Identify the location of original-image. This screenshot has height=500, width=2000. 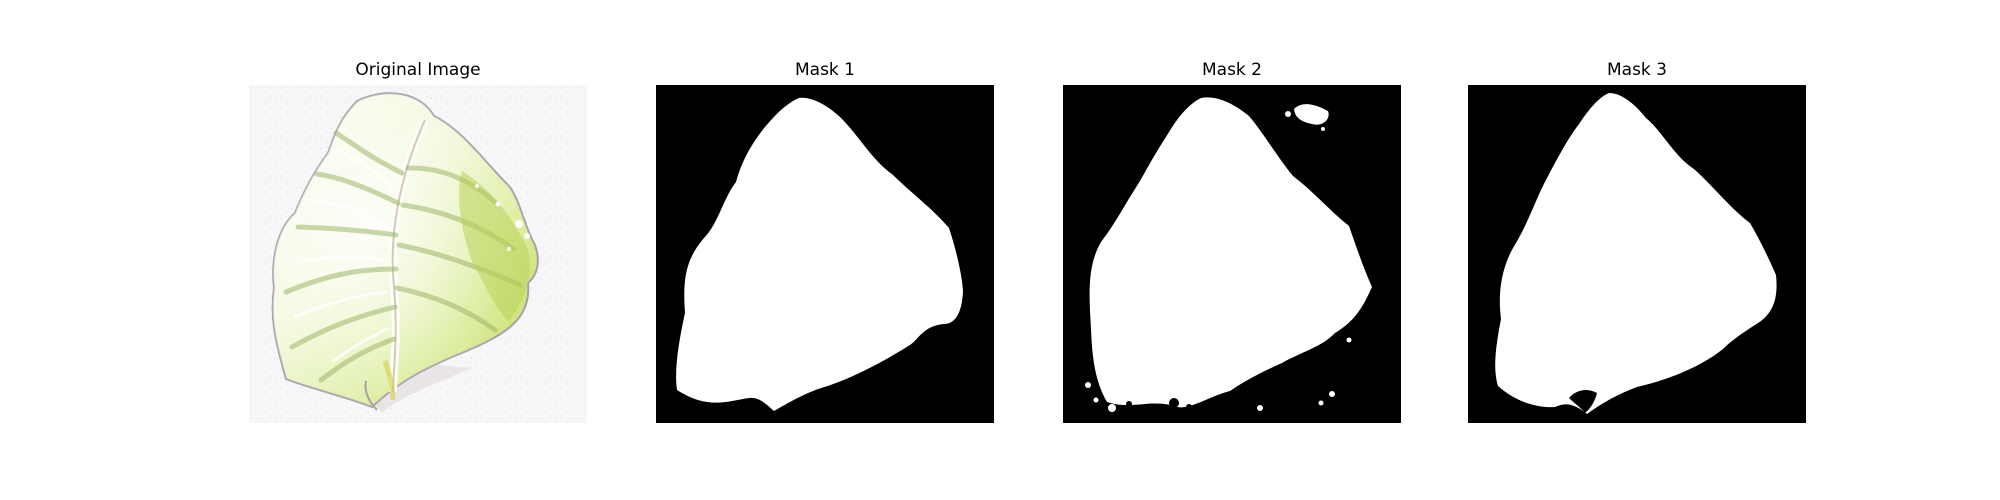
(418, 254).